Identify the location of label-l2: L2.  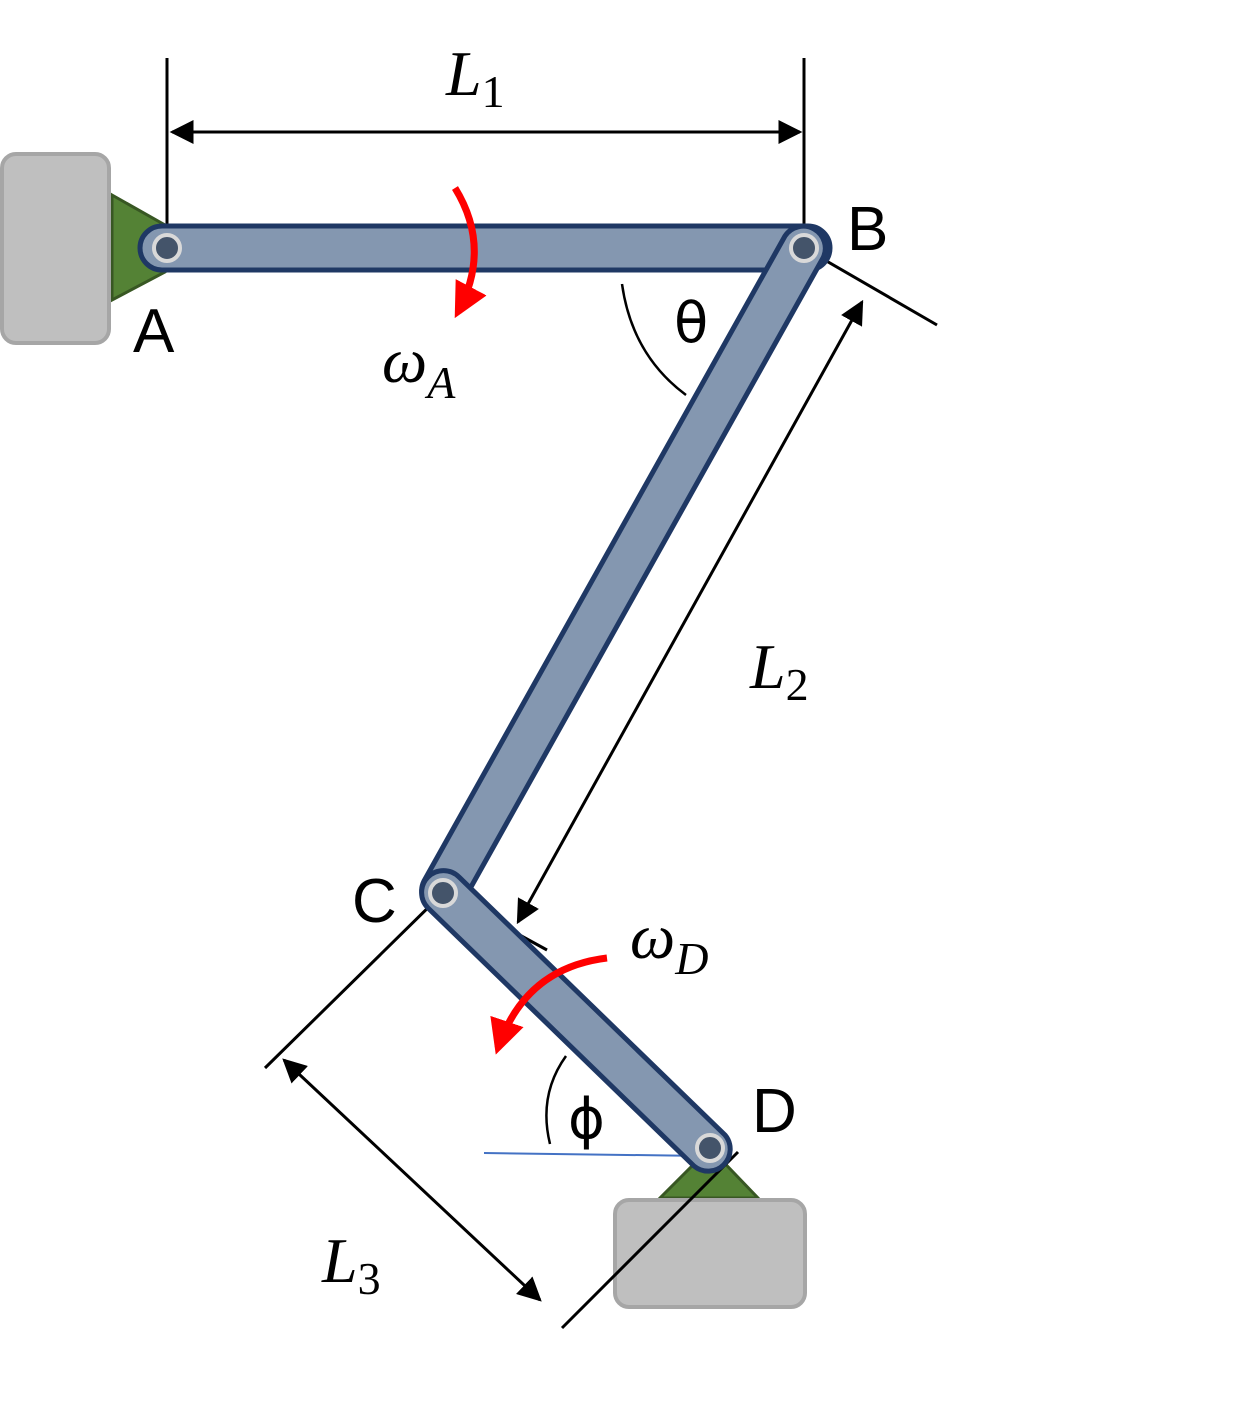
(779, 670).